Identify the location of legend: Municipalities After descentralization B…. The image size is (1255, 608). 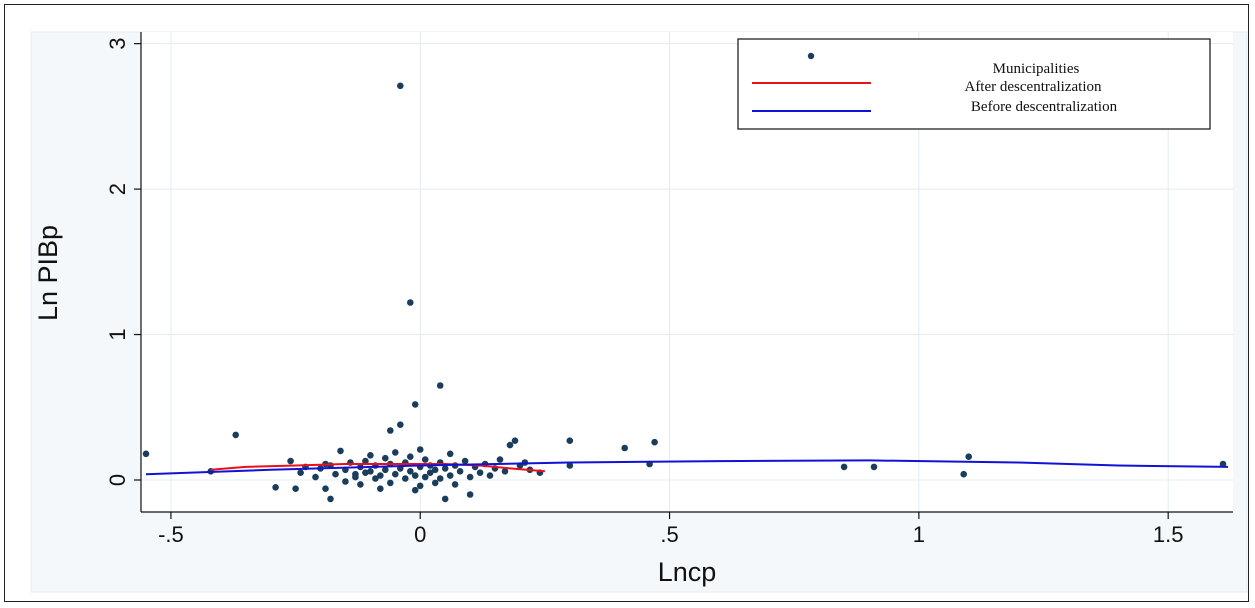
(974, 84).